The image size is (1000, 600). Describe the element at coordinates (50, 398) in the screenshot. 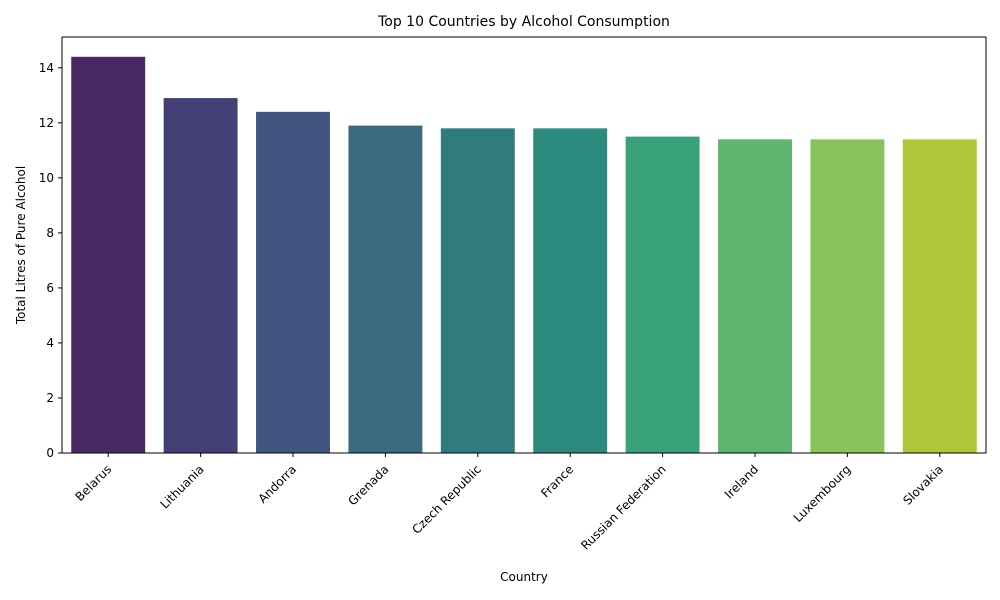

I see `y-tick-label: 2` at that location.